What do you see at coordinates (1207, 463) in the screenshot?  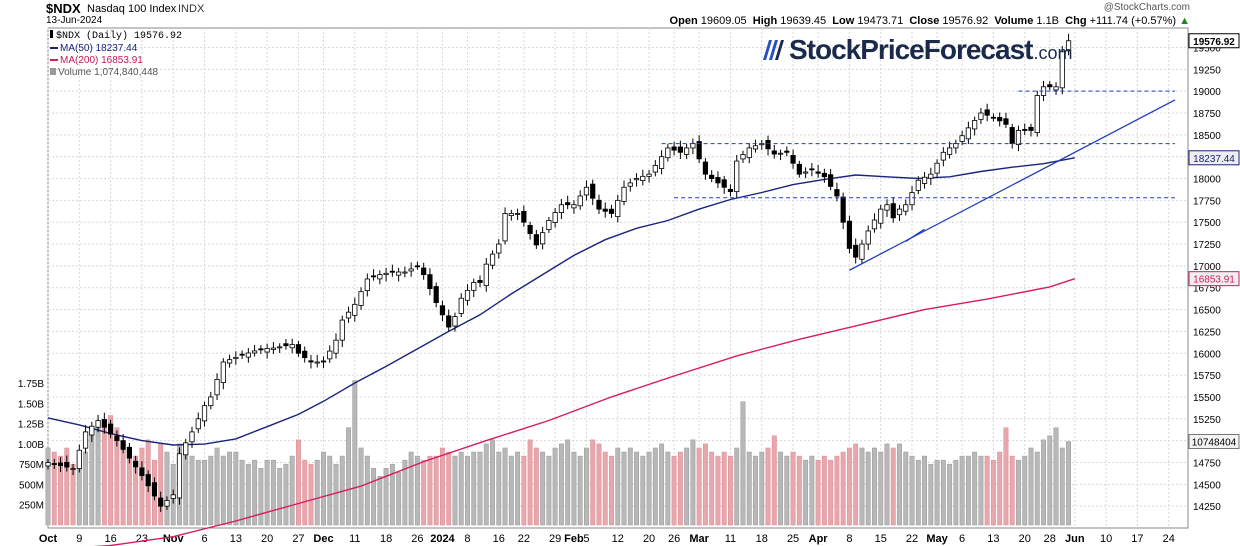 I see `price-tick-label: 14750` at bounding box center [1207, 463].